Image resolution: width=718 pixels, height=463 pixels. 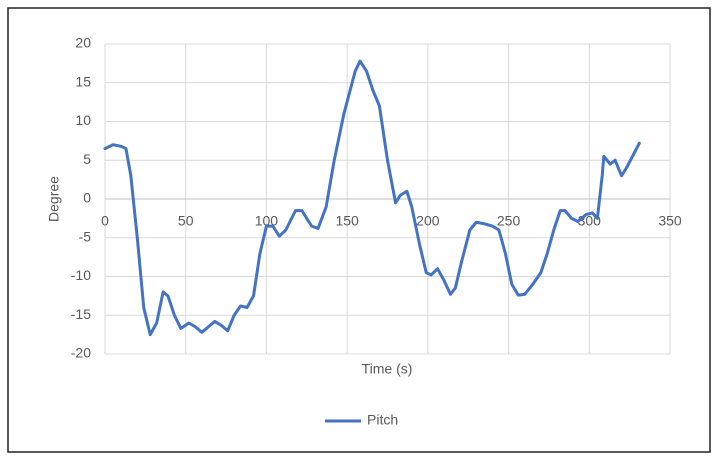 I want to click on x-tick-label: 350, so click(x=670, y=221).